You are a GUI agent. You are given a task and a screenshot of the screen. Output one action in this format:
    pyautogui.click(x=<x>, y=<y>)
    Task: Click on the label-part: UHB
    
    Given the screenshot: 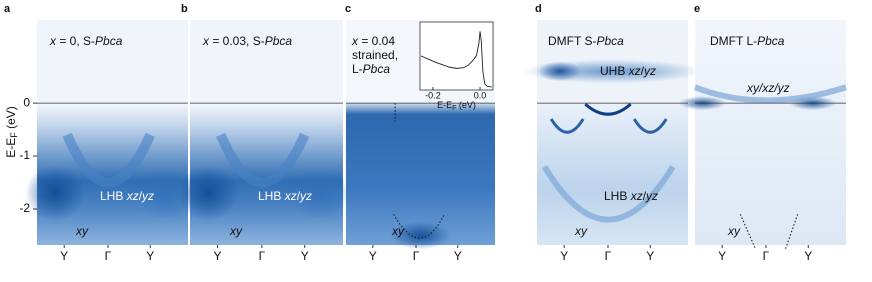 What is the action you would take?
    pyautogui.click(x=614, y=71)
    